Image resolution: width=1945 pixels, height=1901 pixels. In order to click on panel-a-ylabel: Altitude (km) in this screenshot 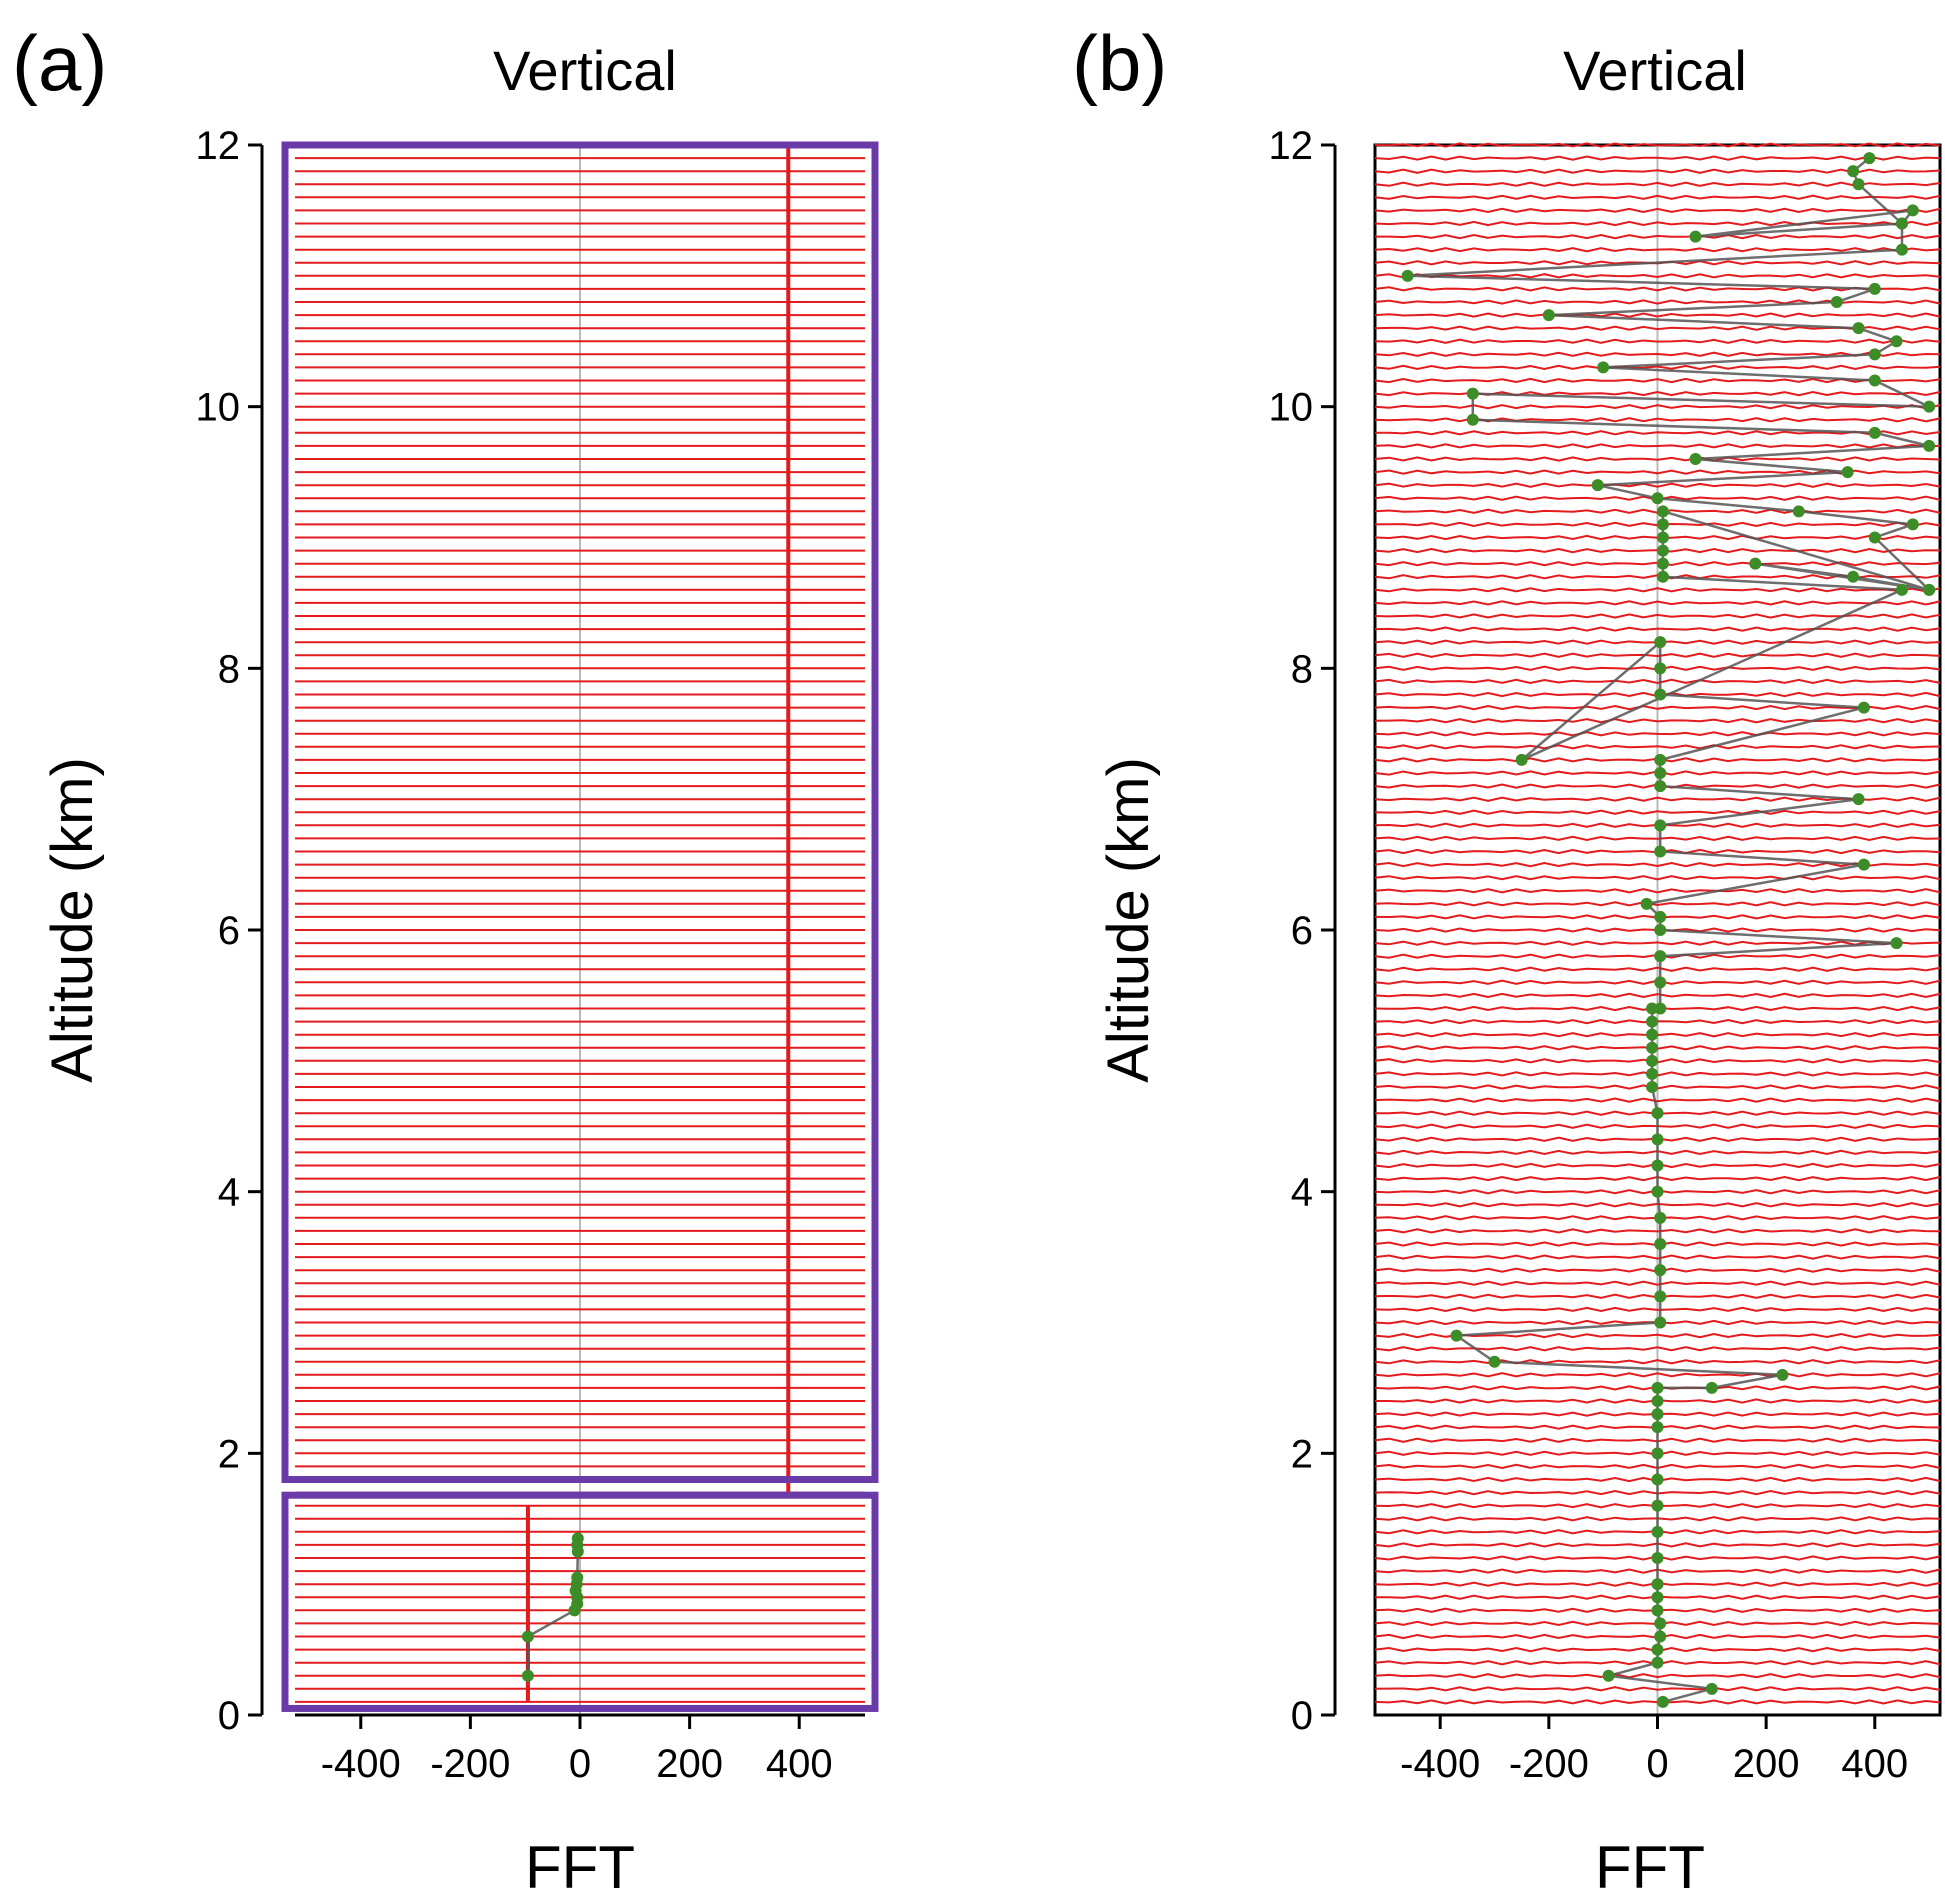, I will do `click(72, 920)`.